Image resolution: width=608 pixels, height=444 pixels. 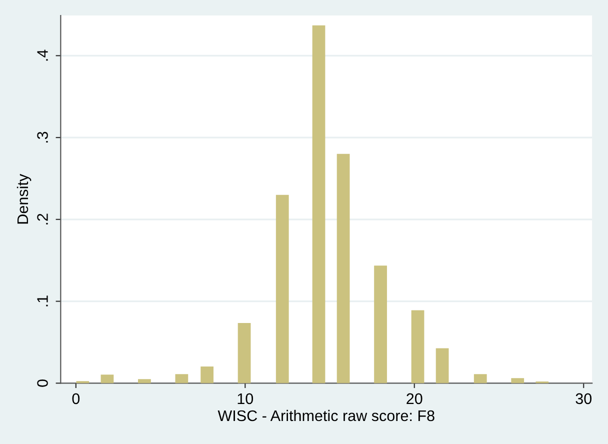 What do you see at coordinates (42, 137) in the screenshot?
I see `y-tick-label: .3` at bounding box center [42, 137].